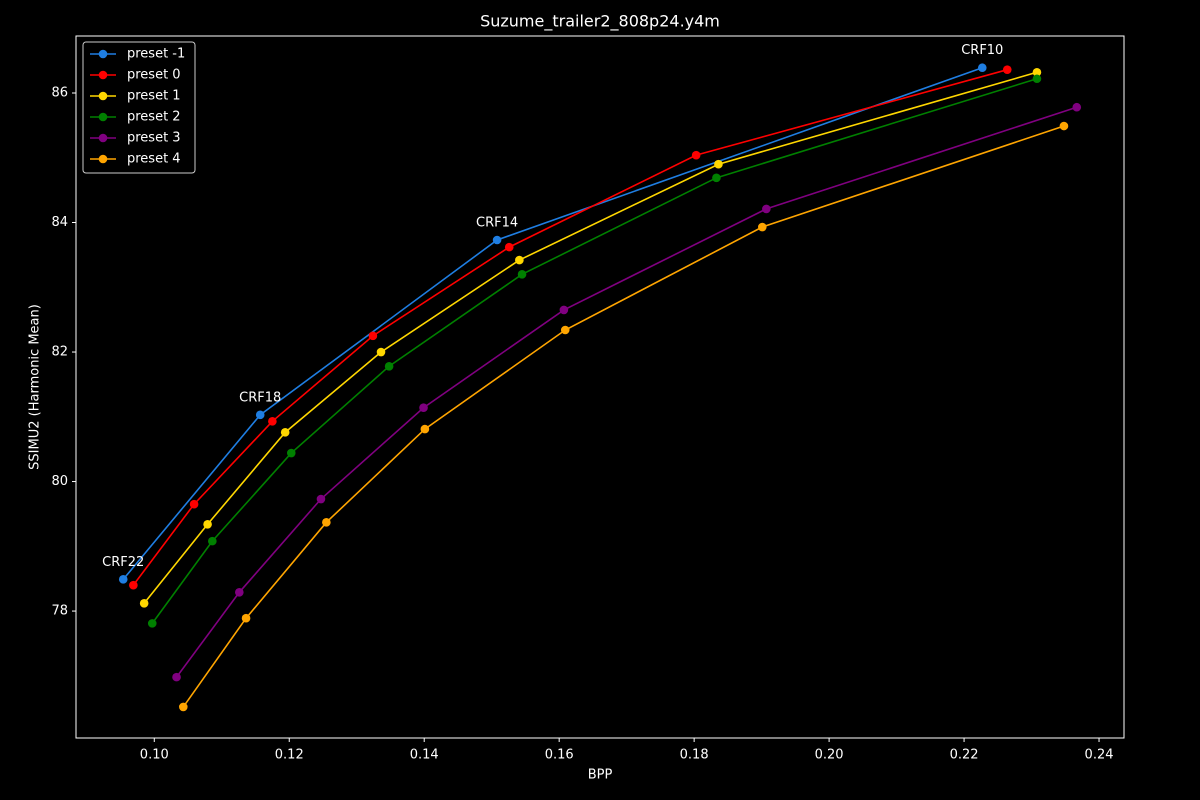  What do you see at coordinates (600, 22) in the screenshot?
I see `chart-title: Suzume_trailer2_808p24.y4m` at bounding box center [600, 22].